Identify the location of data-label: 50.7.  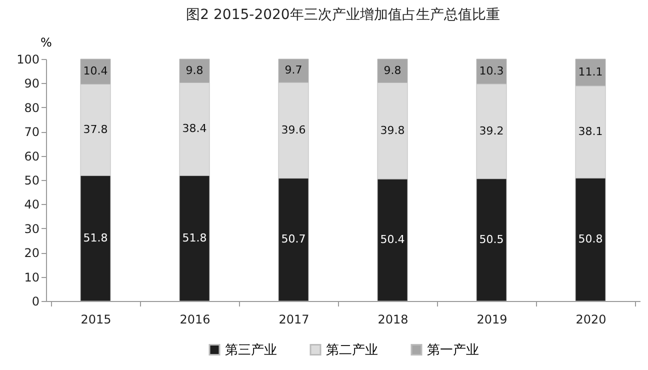
(293, 239).